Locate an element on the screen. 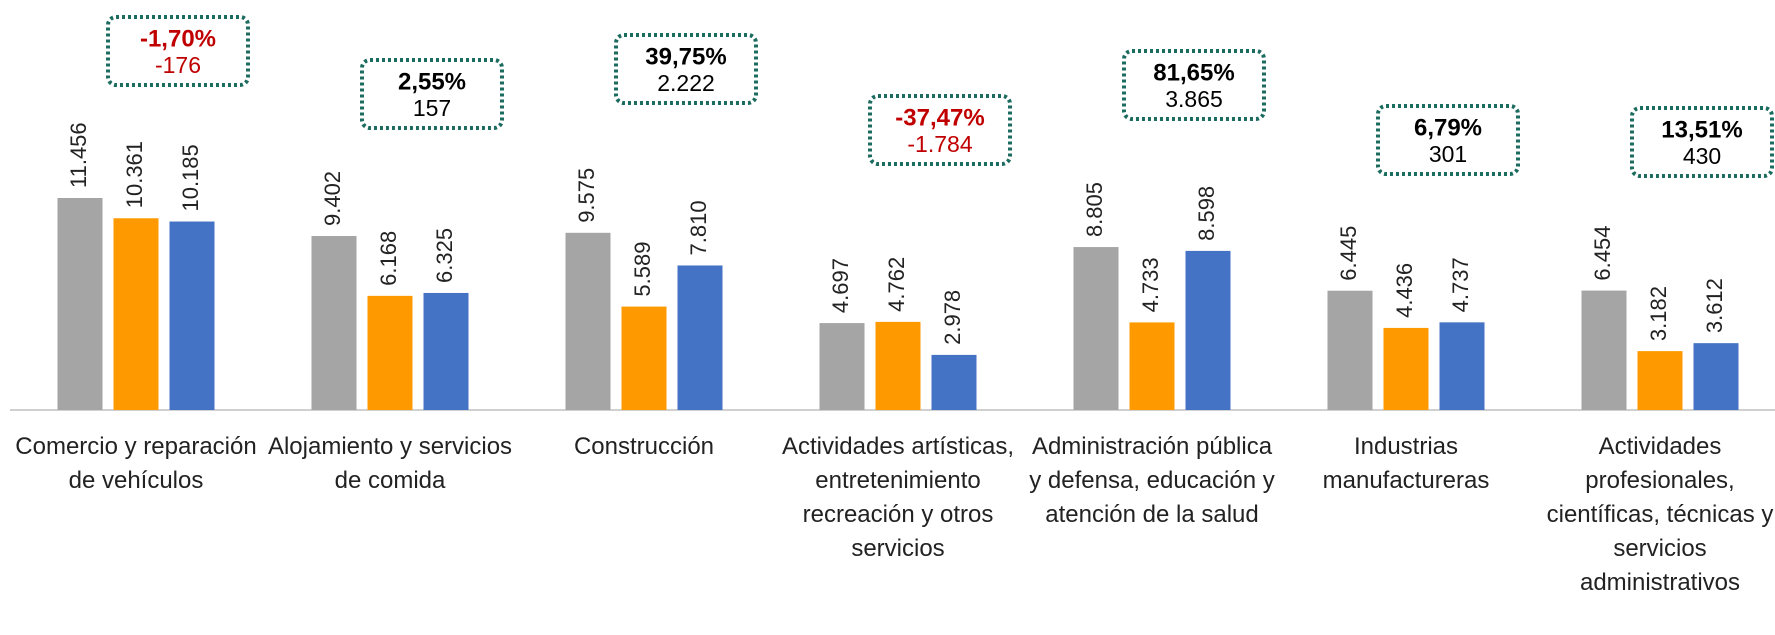  annotation-difference: 301 is located at coordinates (1448, 154).